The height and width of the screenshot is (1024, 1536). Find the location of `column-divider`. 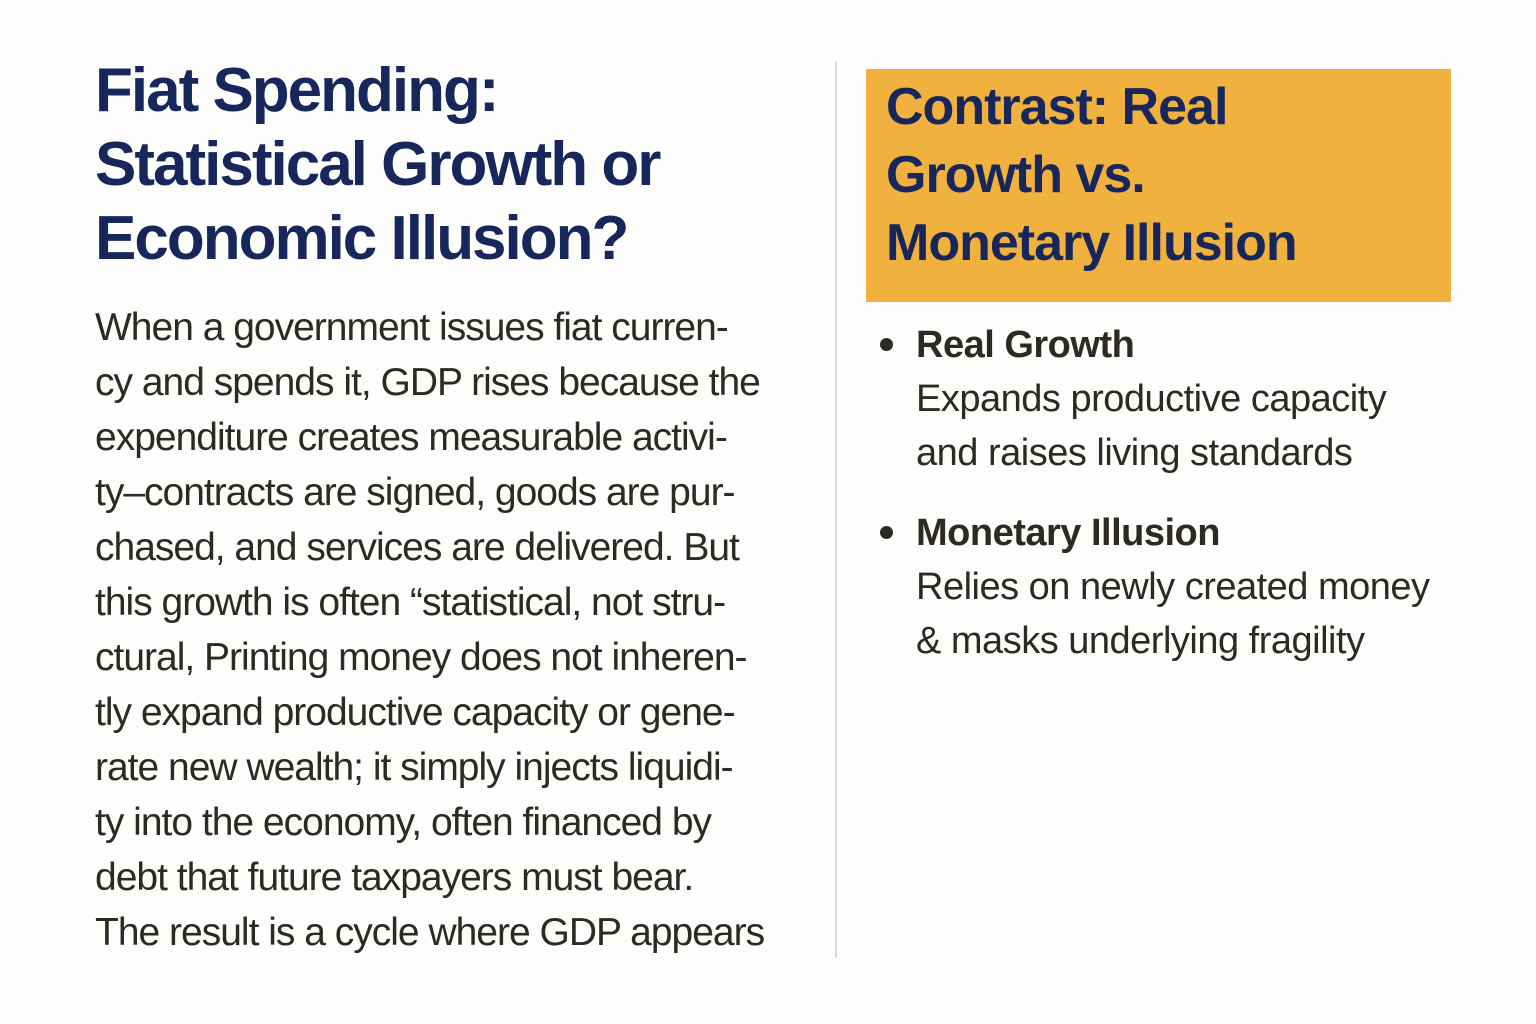

column-divider is located at coordinates (836, 510).